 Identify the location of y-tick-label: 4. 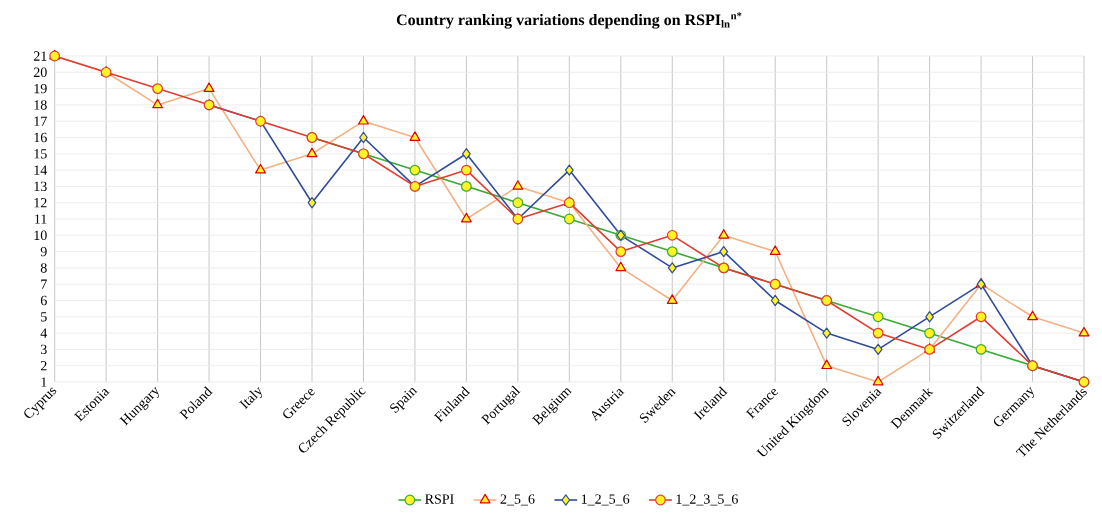
(44, 333).